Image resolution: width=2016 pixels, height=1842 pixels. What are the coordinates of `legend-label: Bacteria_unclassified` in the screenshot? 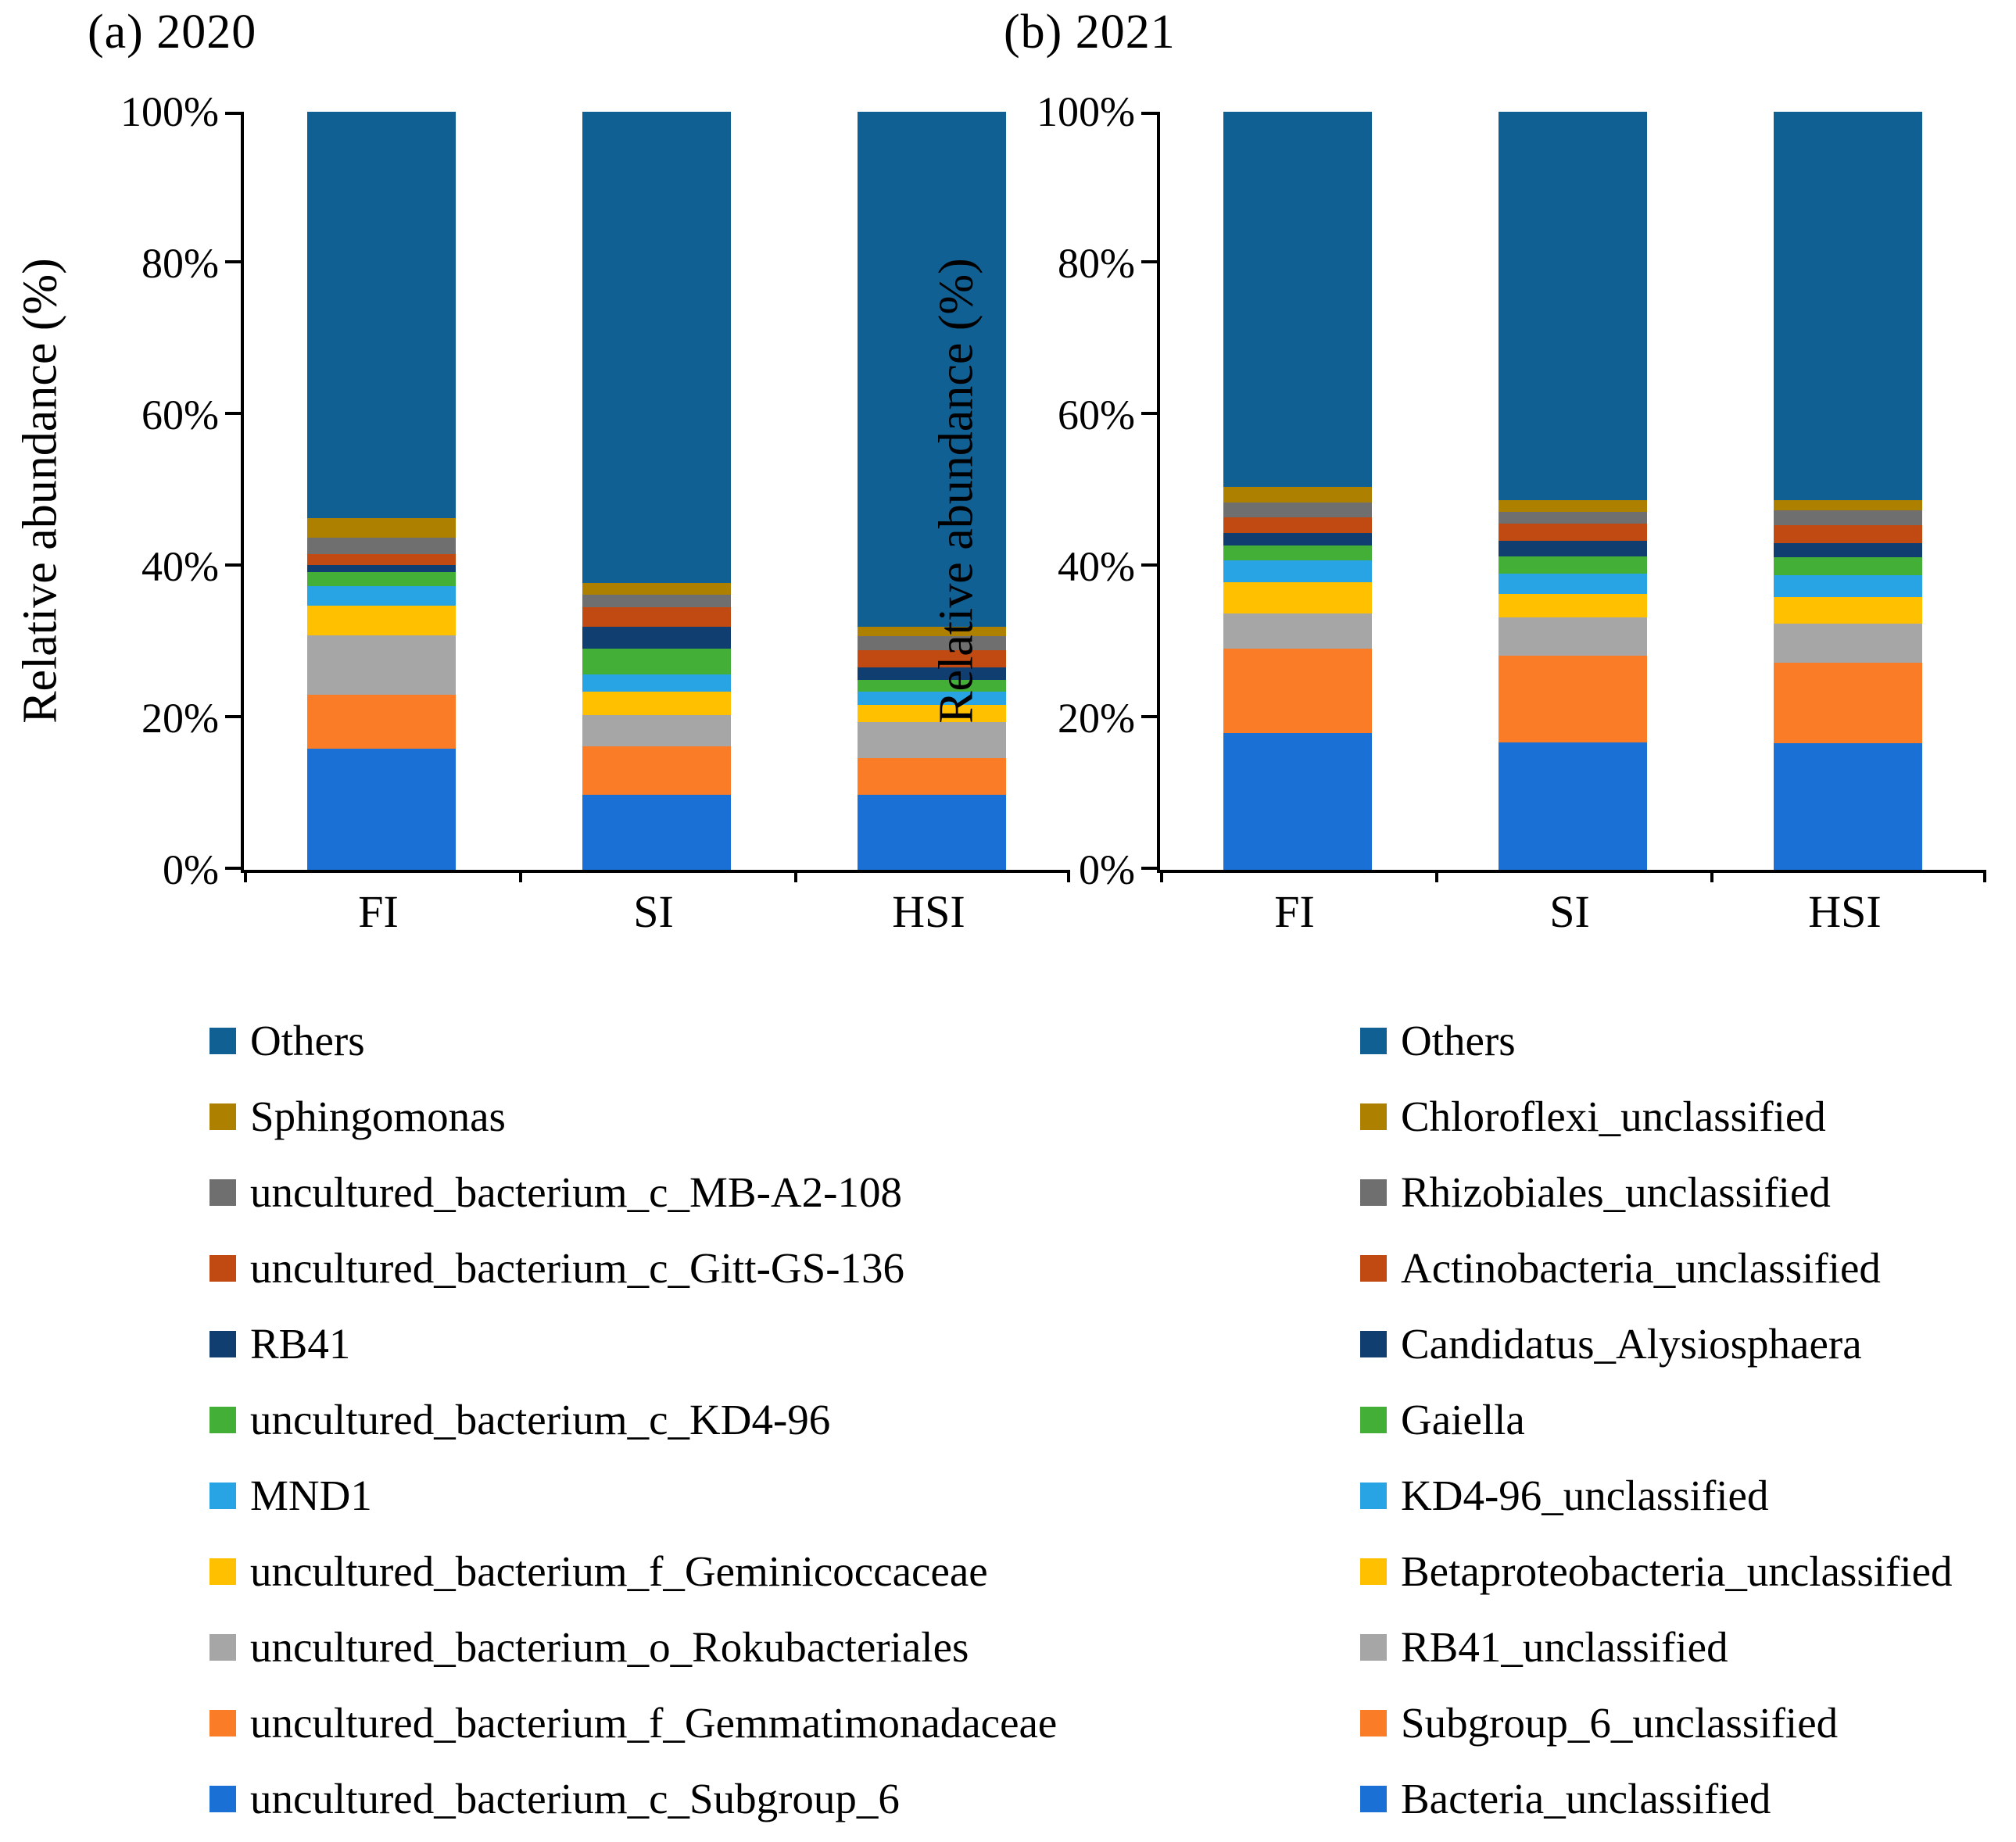 It's located at (1586, 1798).